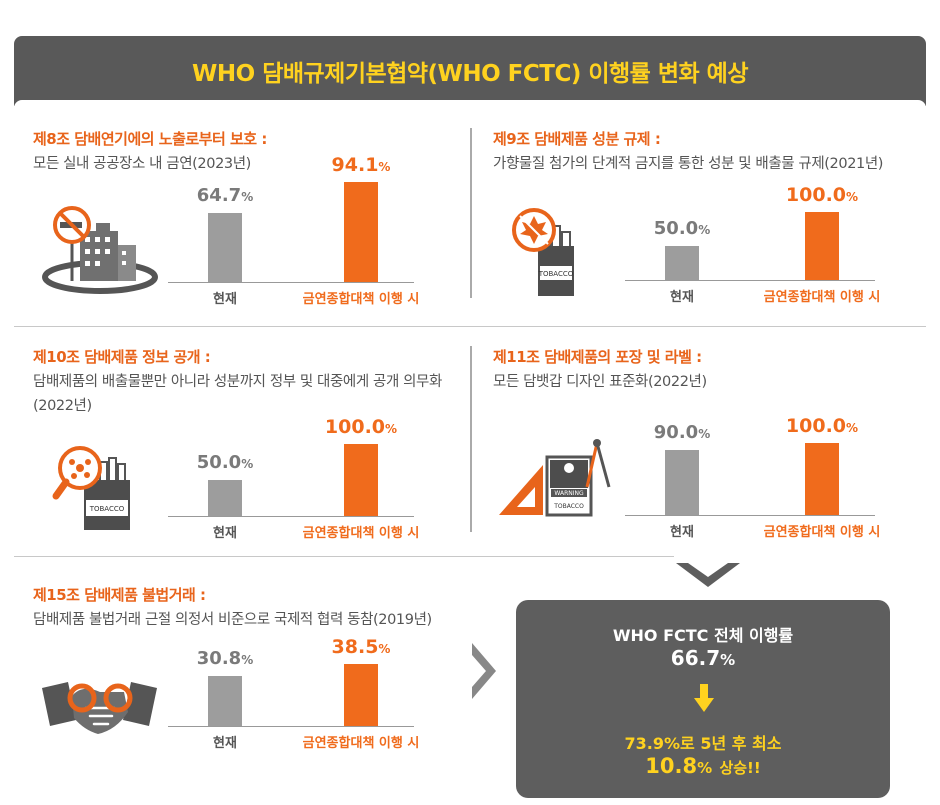 The width and height of the screenshot is (940, 805). What do you see at coordinates (100, 250) in the screenshot?
I see `no-smoking-building-icon` at bounding box center [100, 250].